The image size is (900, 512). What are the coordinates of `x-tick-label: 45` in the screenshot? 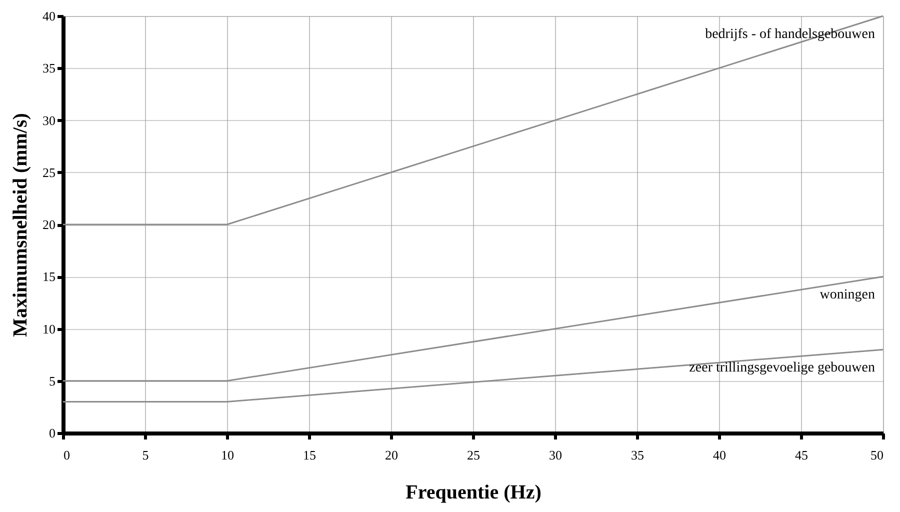 It's located at (801, 455).